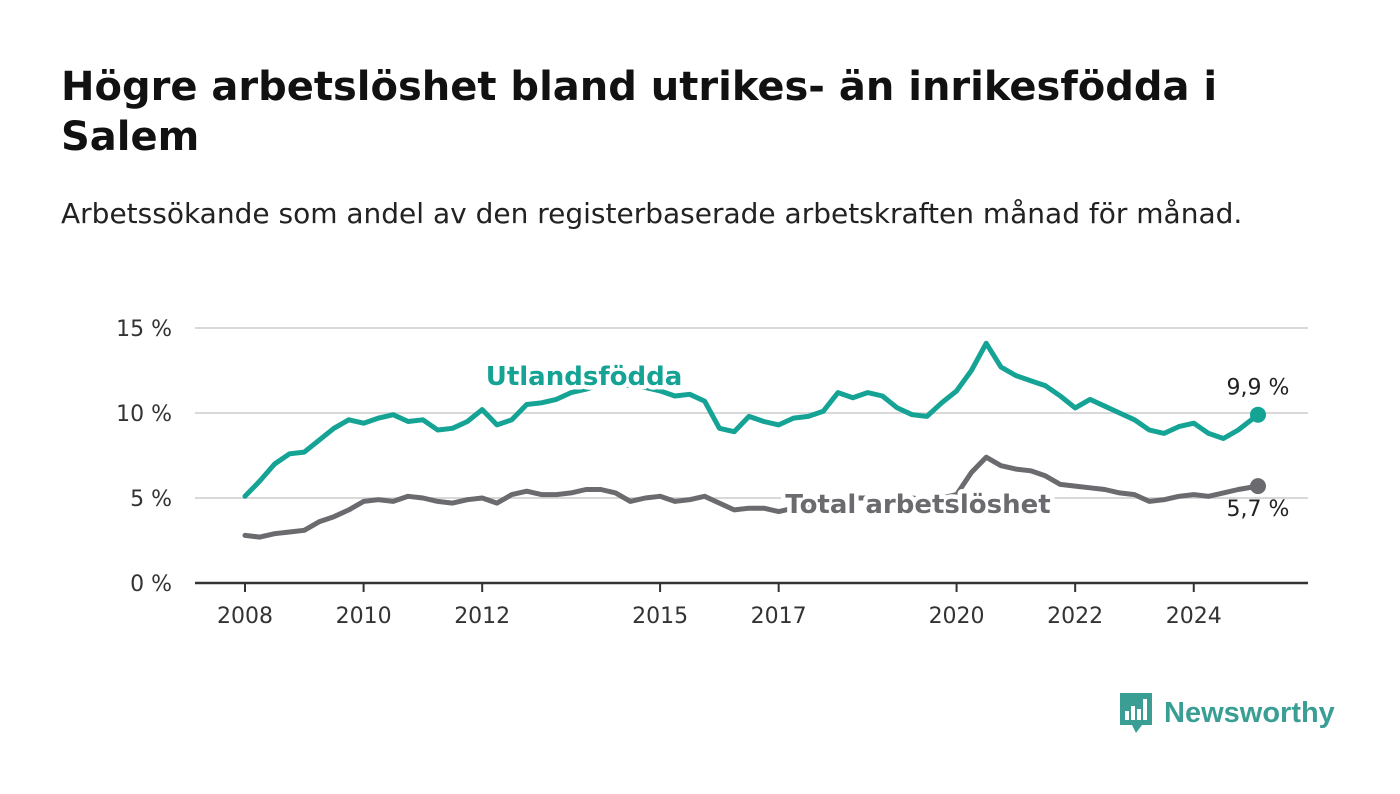 This screenshot has width=1400, height=794. What do you see at coordinates (957, 616) in the screenshot?
I see `x-tick-label: 2020` at bounding box center [957, 616].